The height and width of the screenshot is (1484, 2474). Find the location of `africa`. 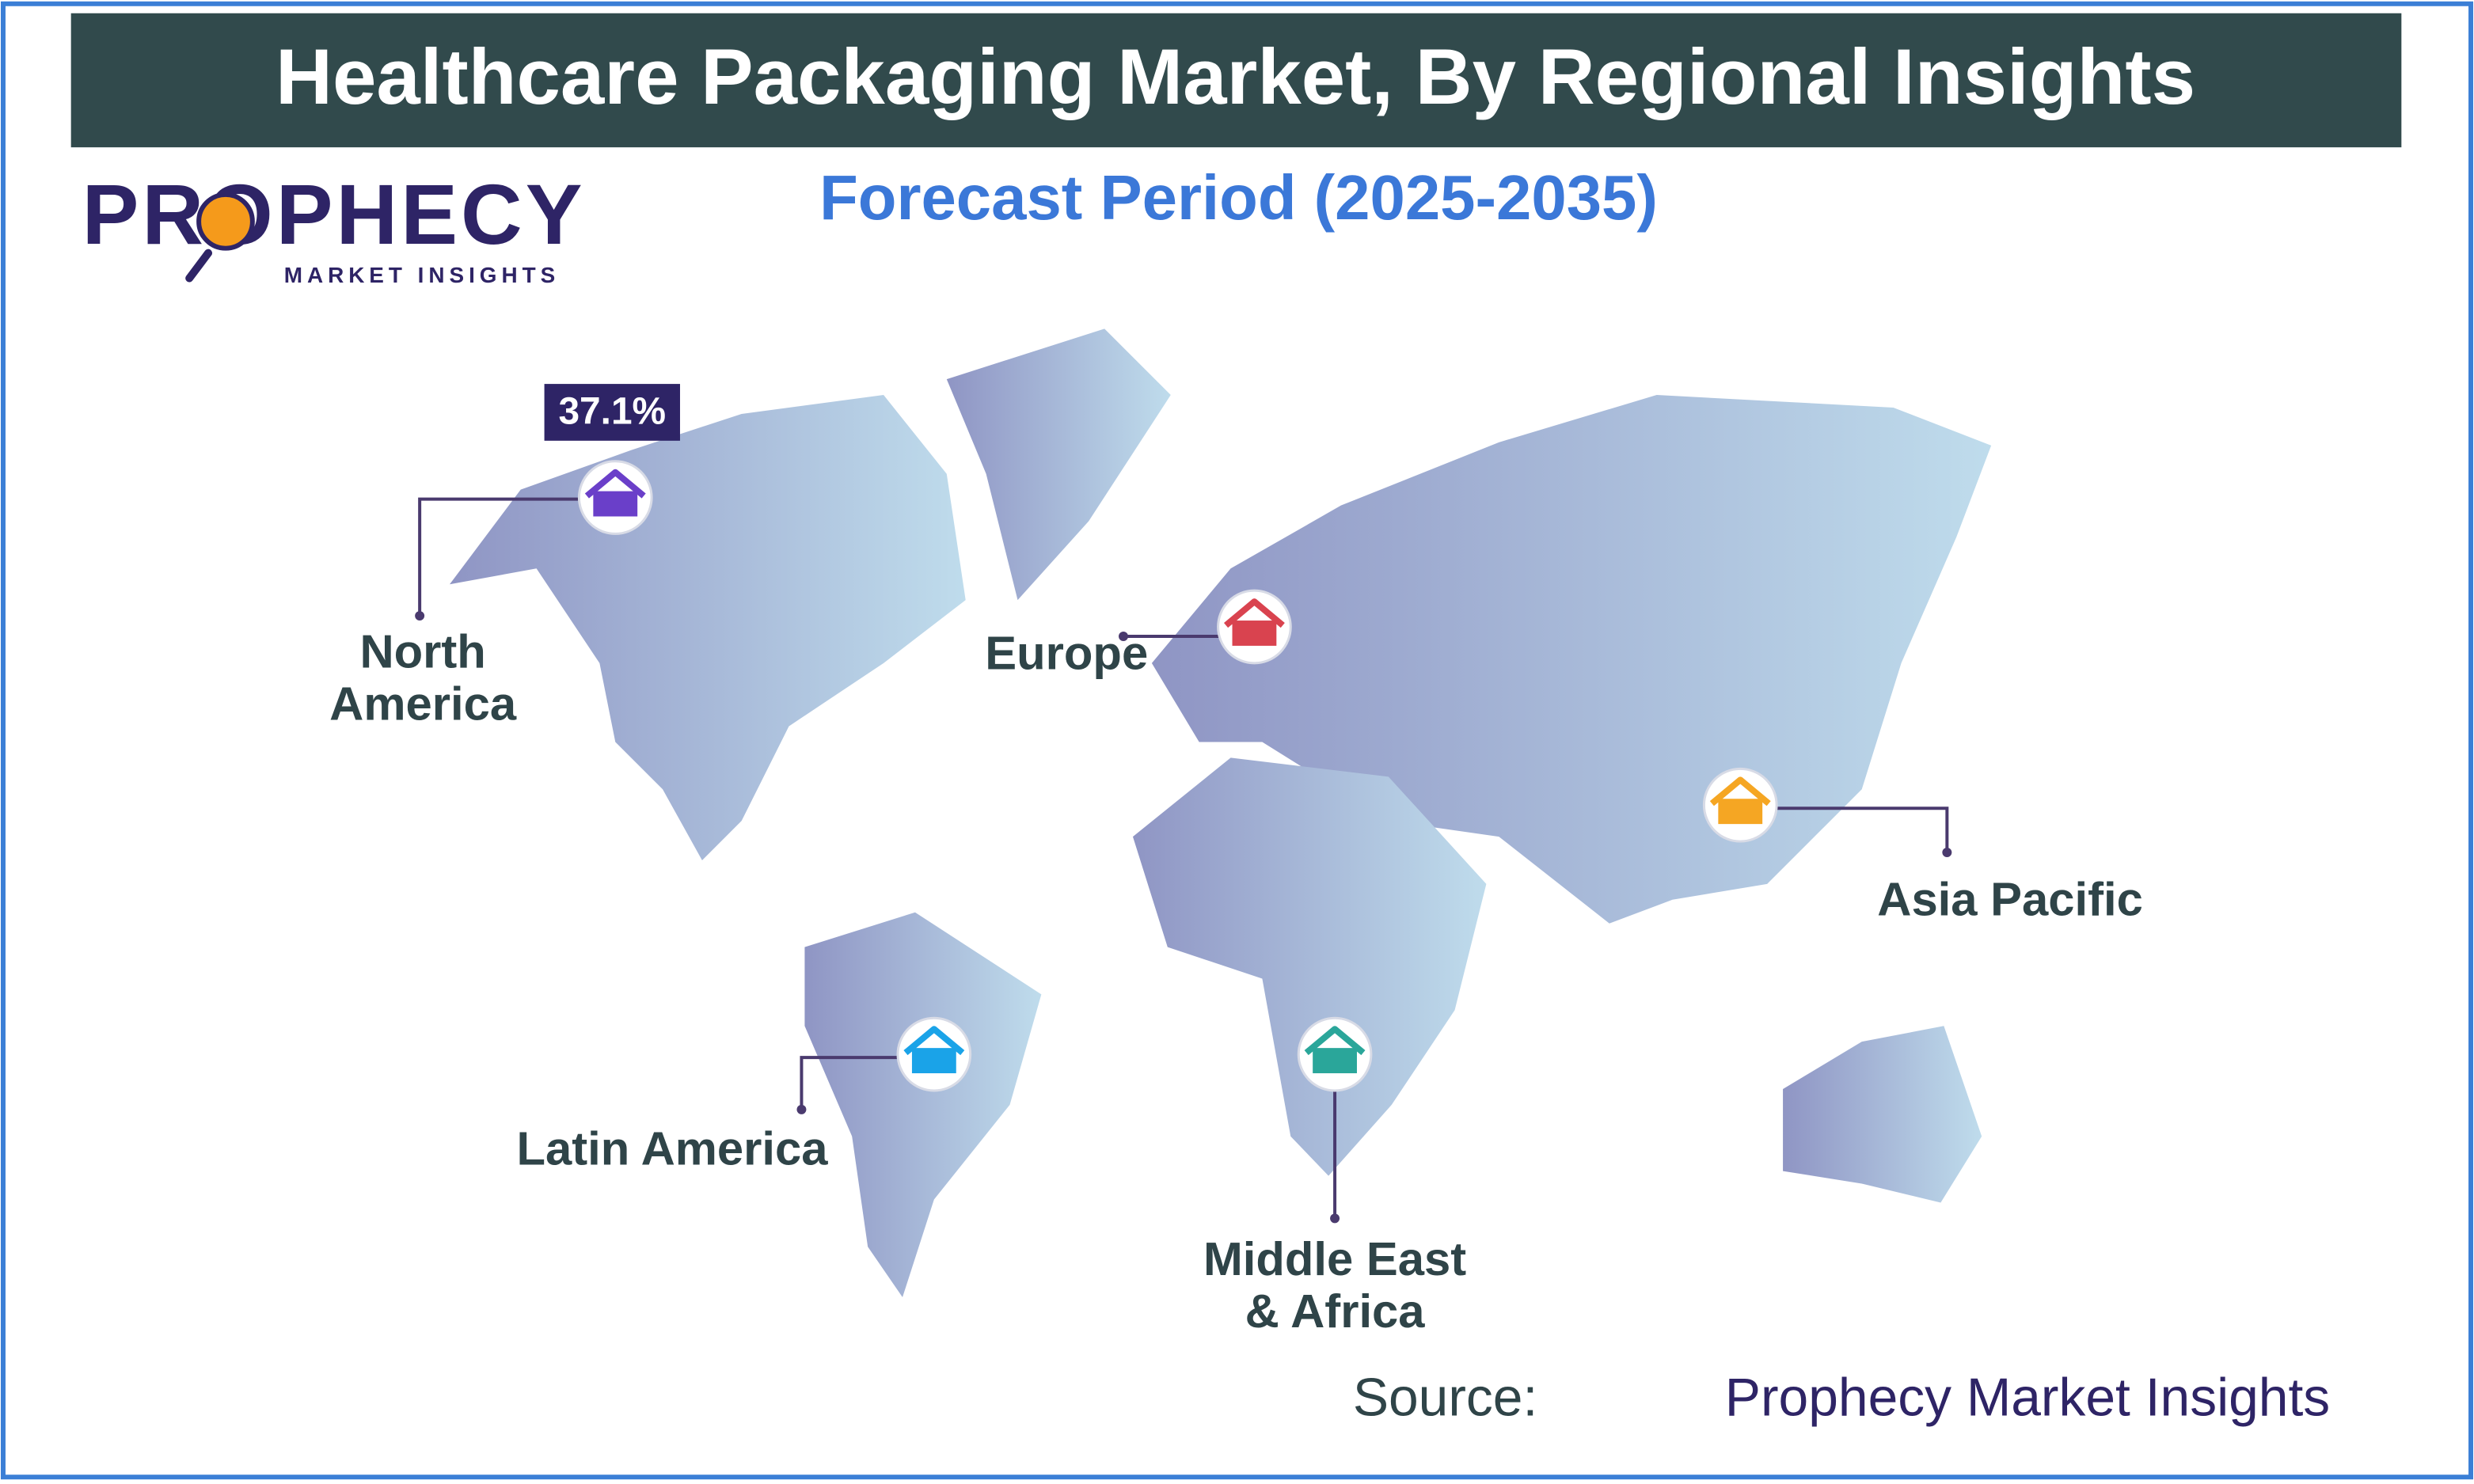

africa is located at coordinates (1309, 966).